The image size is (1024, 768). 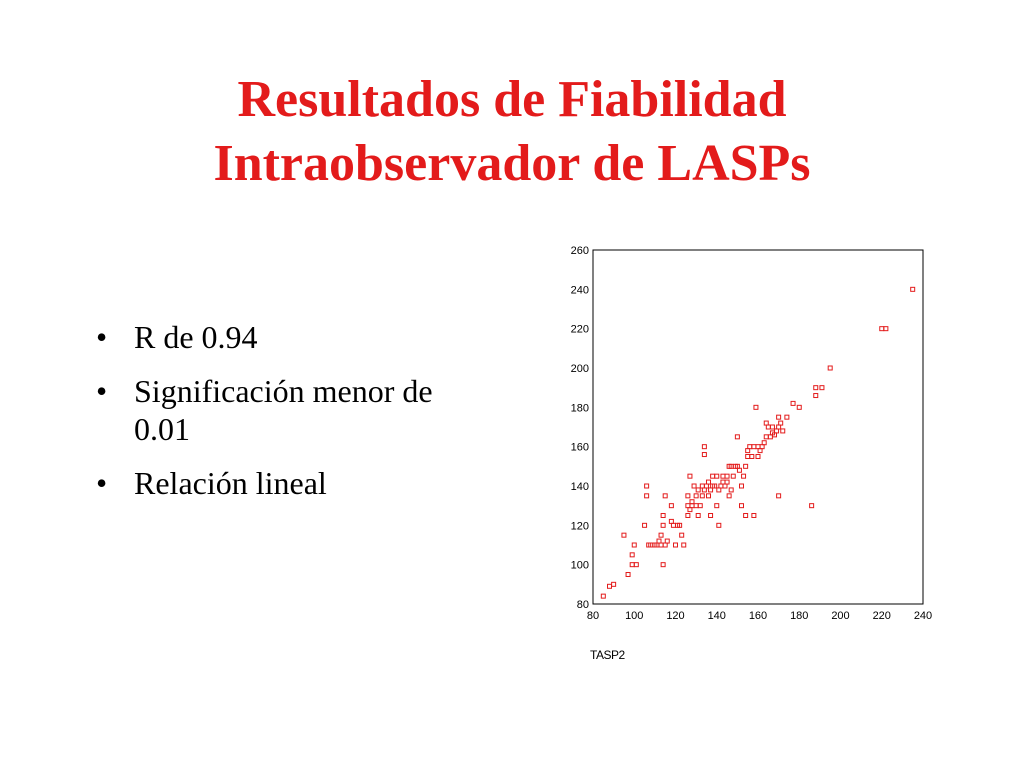 What do you see at coordinates (230, 483) in the screenshot?
I see `bullet-text-linear: Relación lineal` at bounding box center [230, 483].